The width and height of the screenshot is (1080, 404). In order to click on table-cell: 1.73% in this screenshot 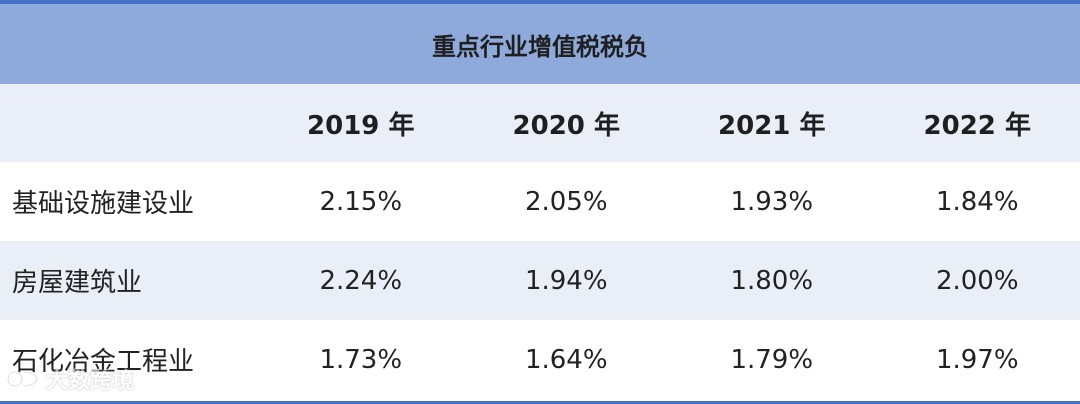, I will do `click(361, 359)`.